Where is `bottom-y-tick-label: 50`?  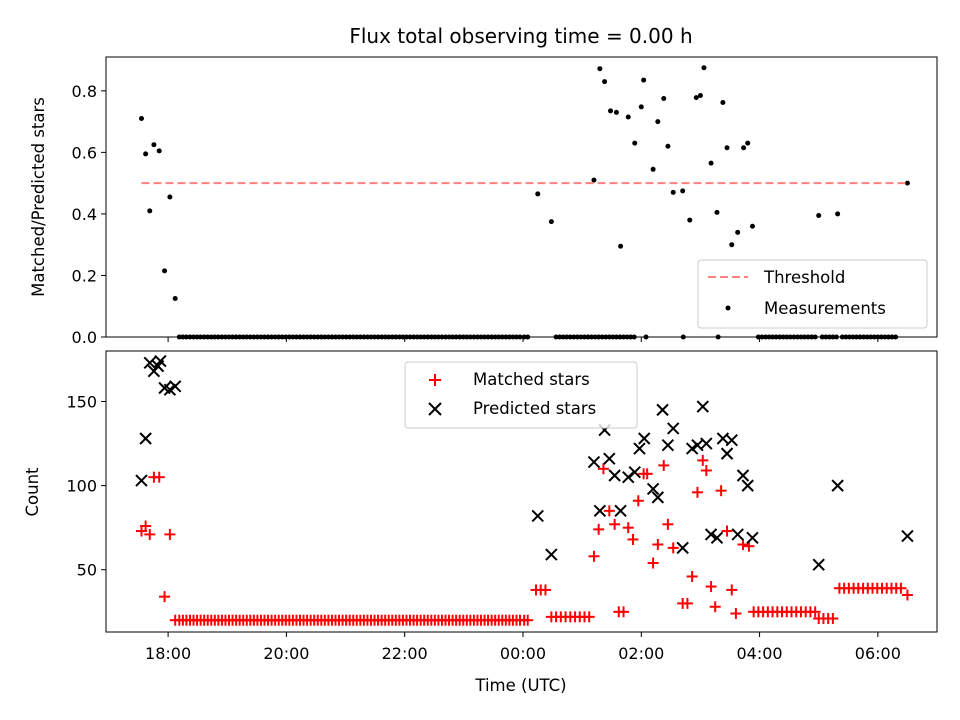
bottom-y-tick-label: 50 is located at coordinates (87, 570).